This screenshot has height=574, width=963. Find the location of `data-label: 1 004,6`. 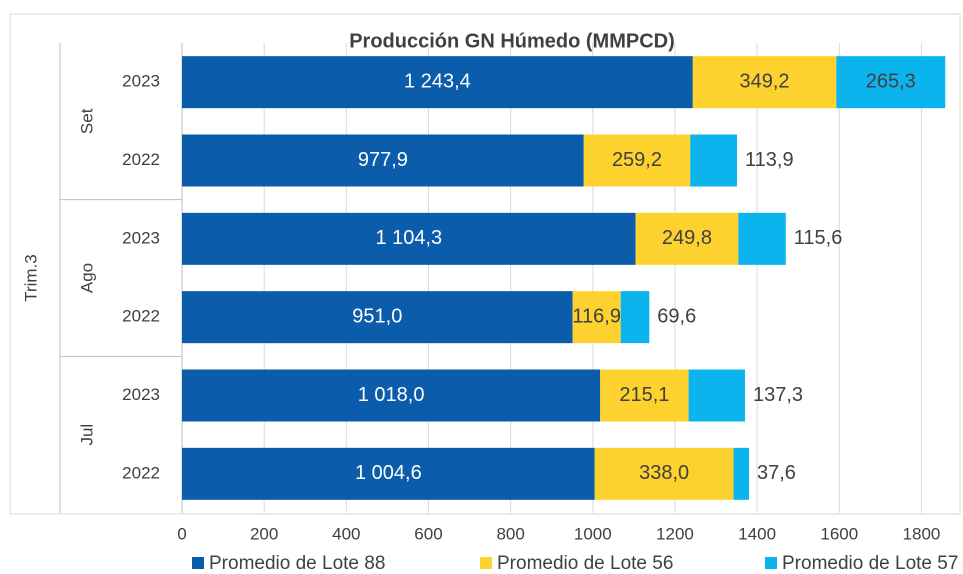

data-label: 1 004,6 is located at coordinates (388, 473).